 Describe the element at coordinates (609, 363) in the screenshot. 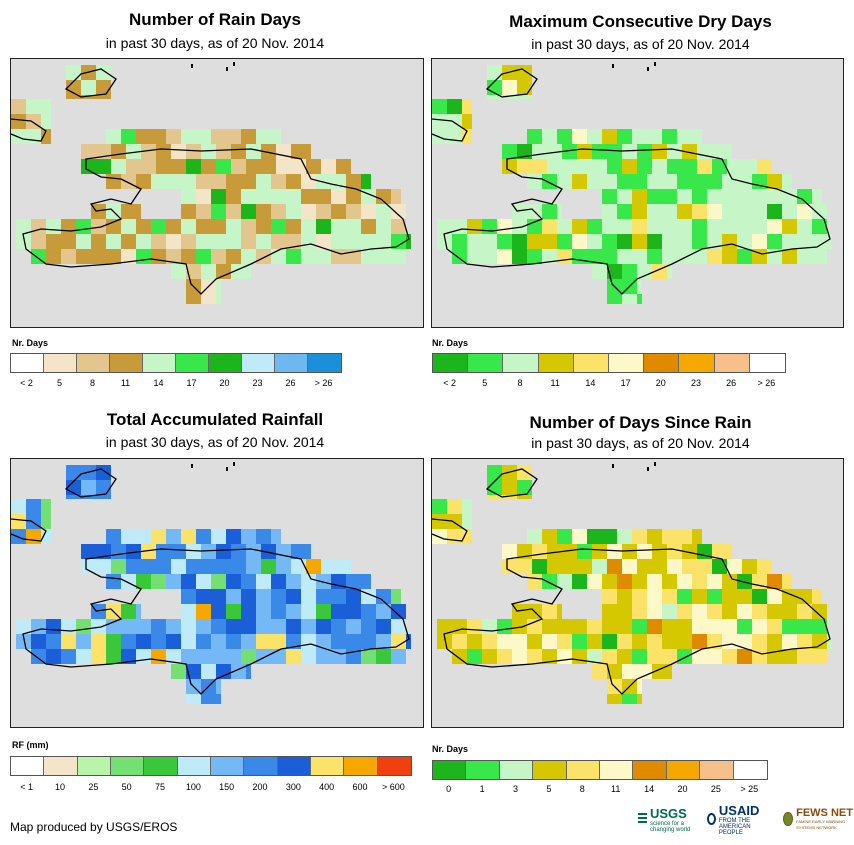

I see `legend-bar` at that location.